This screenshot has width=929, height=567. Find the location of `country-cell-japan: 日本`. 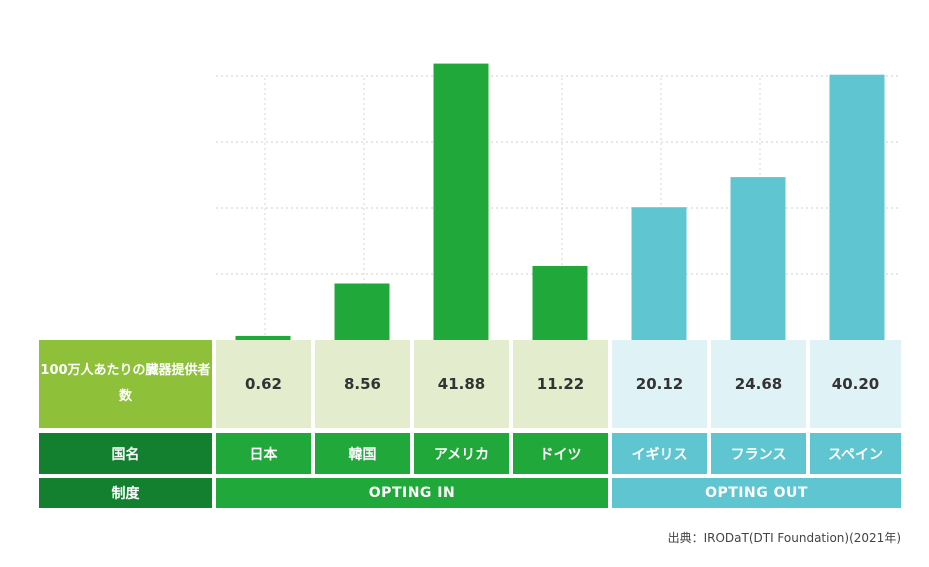

country-cell-japan: 日本 is located at coordinates (263, 453).